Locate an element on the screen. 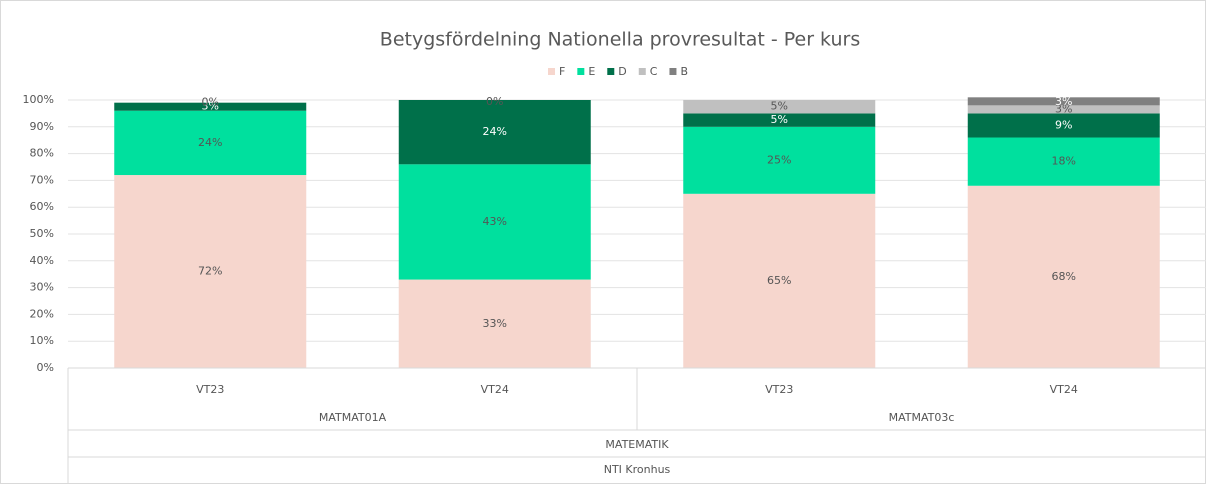  legend-label: E is located at coordinates (591, 71).